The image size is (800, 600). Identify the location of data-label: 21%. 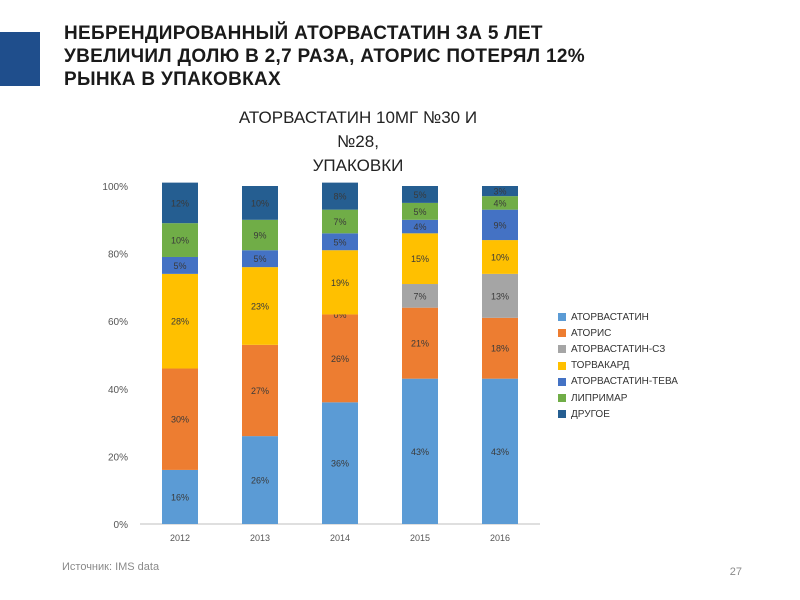
(420, 344).